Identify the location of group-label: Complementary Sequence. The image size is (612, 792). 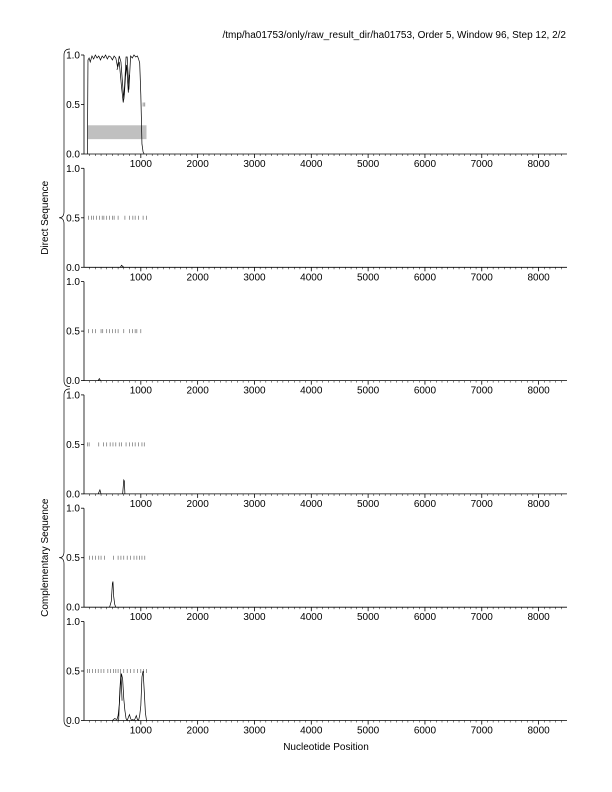
(45, 557).